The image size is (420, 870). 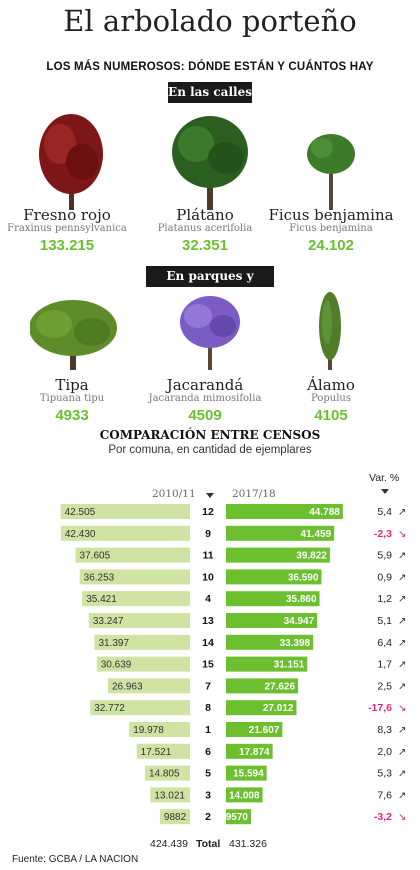 What do you see at coordinates (208, 621) in the screenshot?
I see `comuna-label-13: 13` at bounding box center [208, 621].